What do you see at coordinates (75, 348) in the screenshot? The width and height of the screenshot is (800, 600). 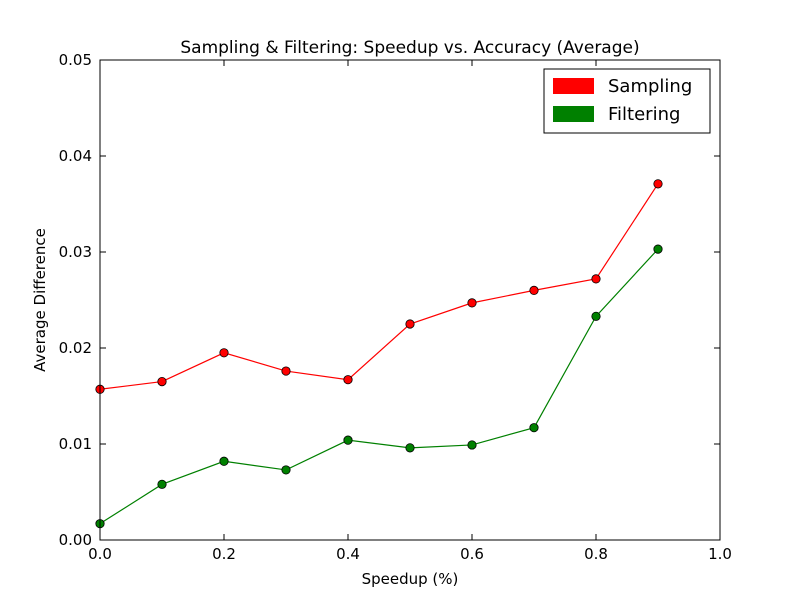 I see `y-tick-label: 0.02` at bounding box center [75, 348].